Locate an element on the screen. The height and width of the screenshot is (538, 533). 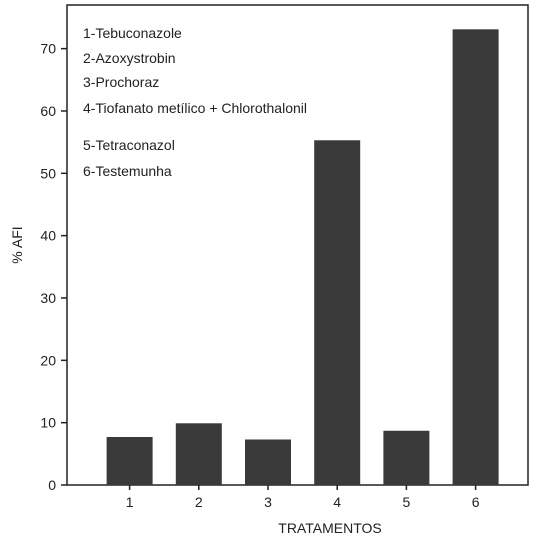
y-tick-label: 50 is located at coordinates (48, 173).